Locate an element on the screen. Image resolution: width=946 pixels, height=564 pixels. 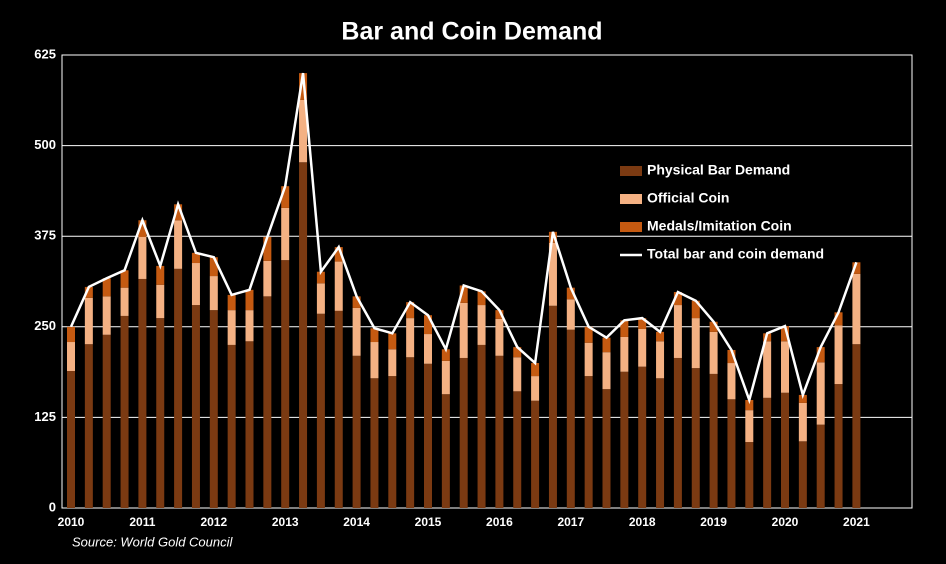
y-tick-label: 375 is located at coordinates (45, 235).